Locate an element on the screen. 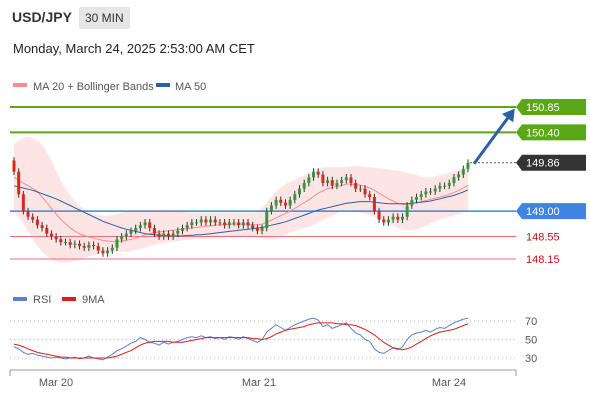 The width and height of the screenshot is (590, 400). forecast-arrow-shaft is located at coordinates (492, 139).